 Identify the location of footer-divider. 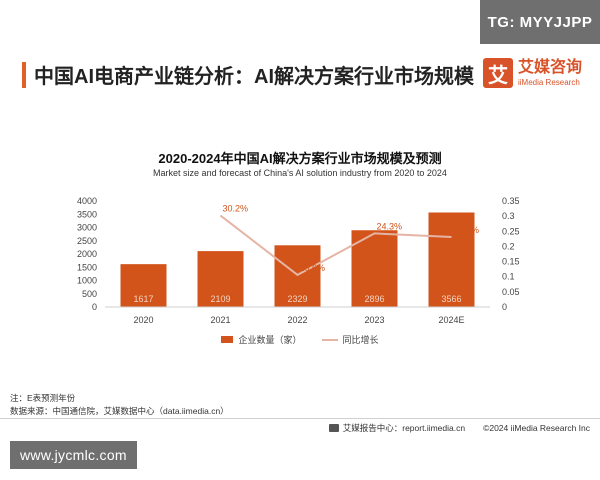
(300, 418).